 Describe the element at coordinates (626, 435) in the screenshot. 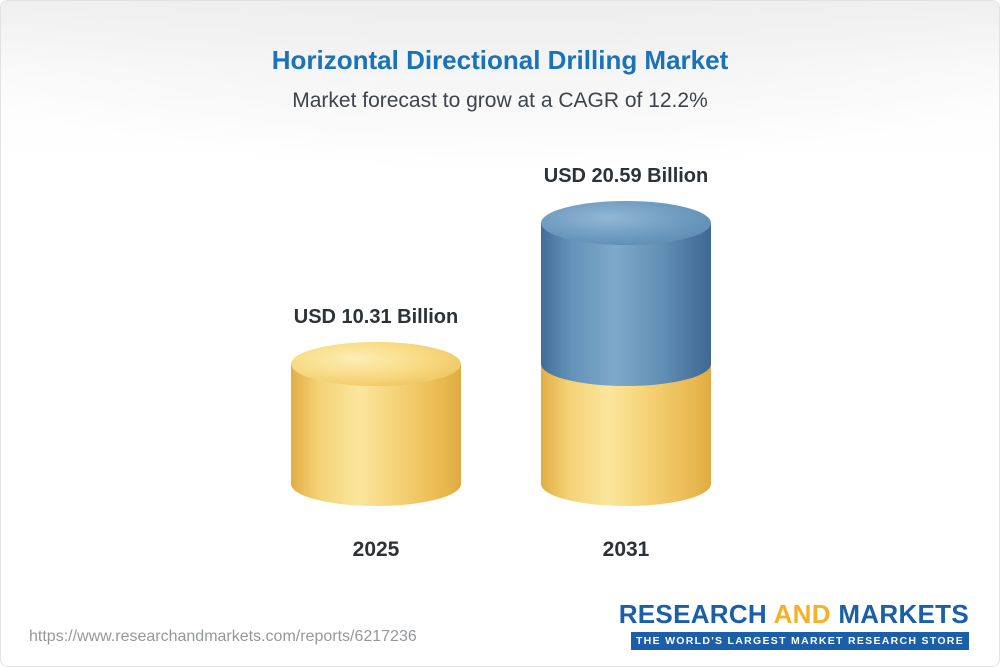

I see `bar-2031-lower` at that location.